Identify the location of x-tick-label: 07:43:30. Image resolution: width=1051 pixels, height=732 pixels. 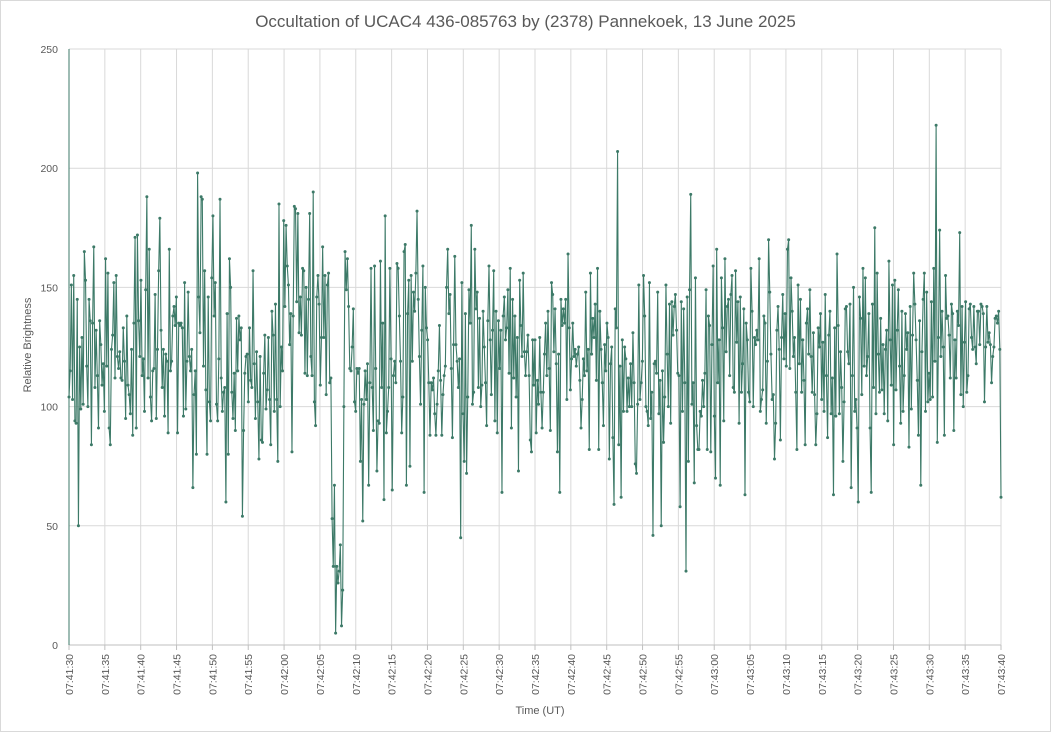
(930, 674).